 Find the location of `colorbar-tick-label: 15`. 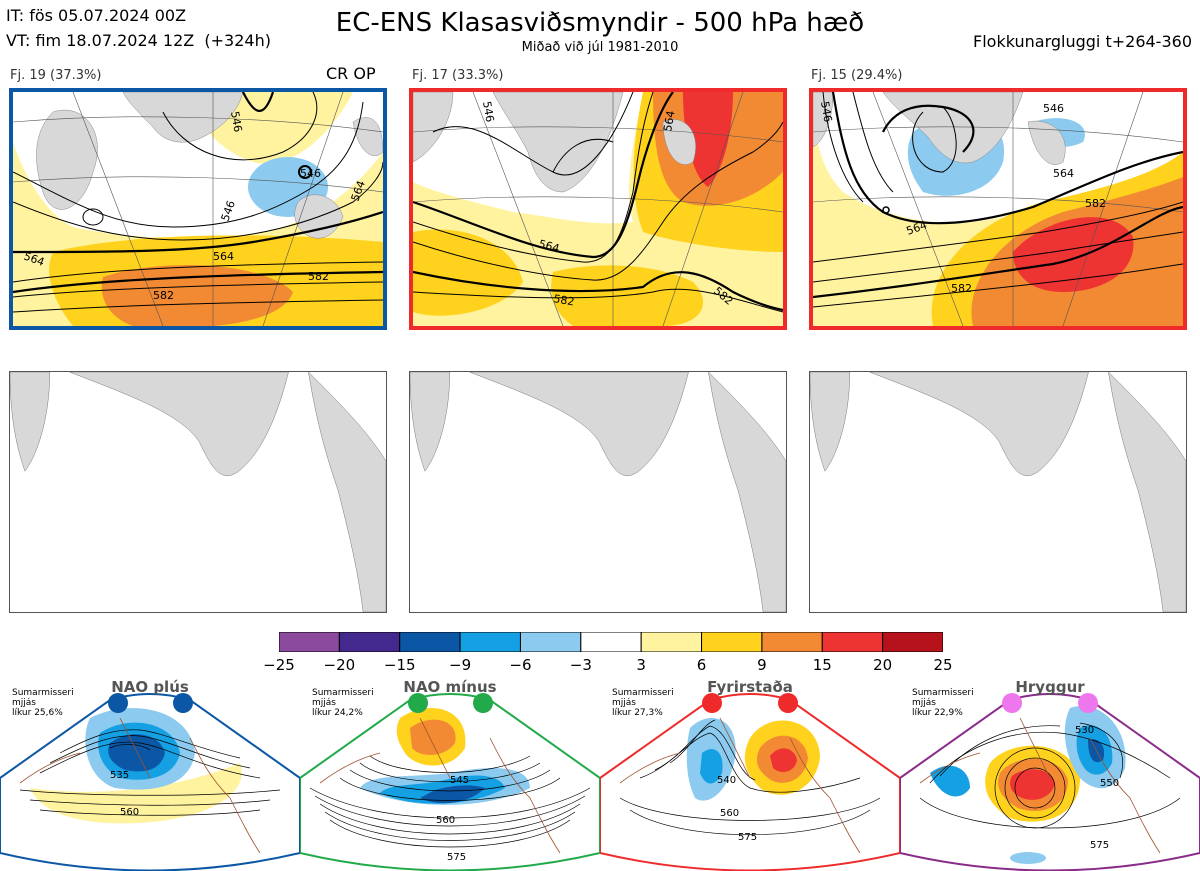

colorbar-tick-label: 15 is located at coordinates (822, 665).